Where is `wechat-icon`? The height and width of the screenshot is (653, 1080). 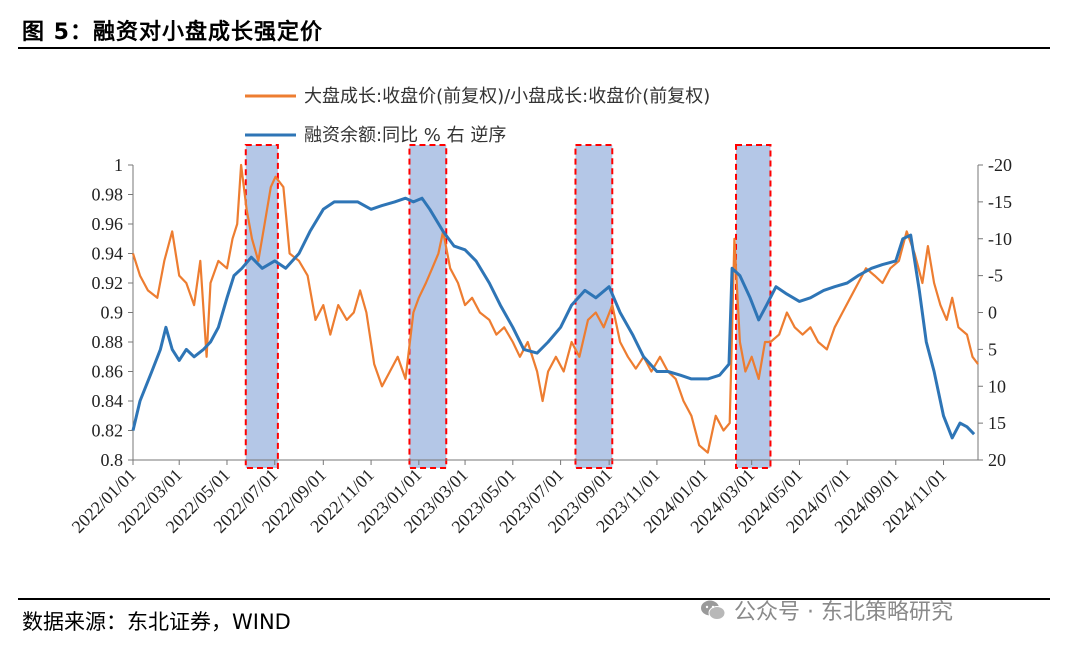 wechat-icon is located at coordinates (713, 610).